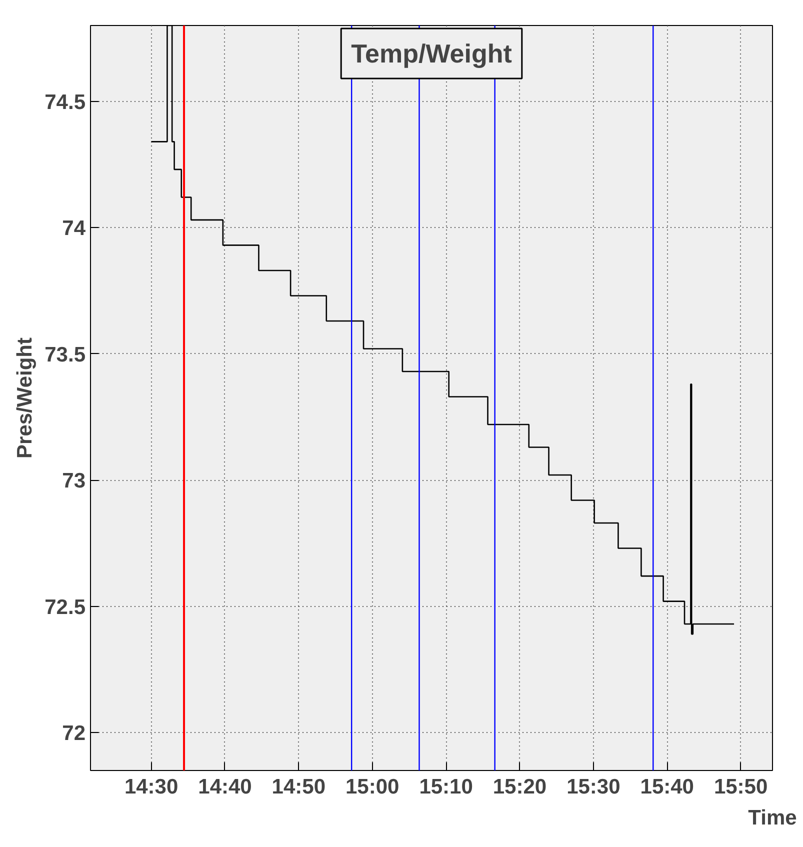 This screenshot has height=847, width=803. What do you see at coordinates (299, 787) in the screenshot?
I see `x-tick-label: 14:50` at bounding box center [299, 787].